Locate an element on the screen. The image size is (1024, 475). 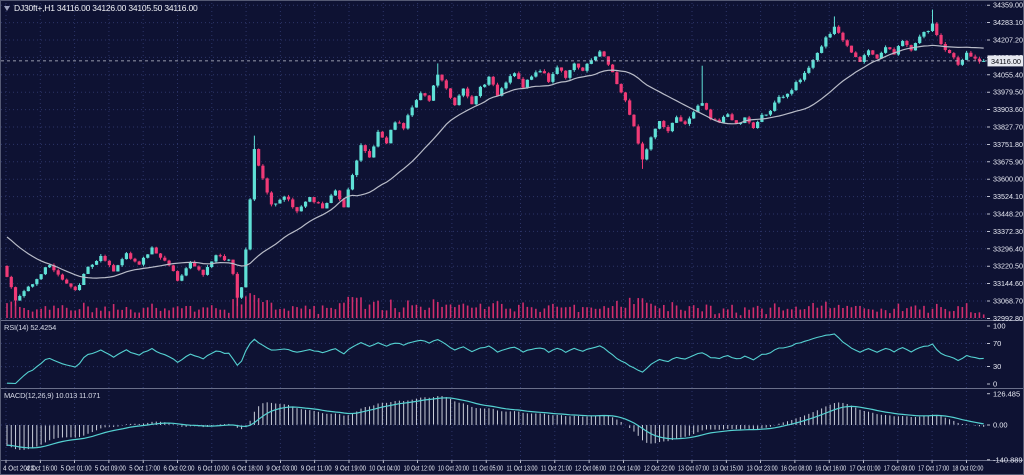
macd-tick-label: -140.889 is located at coordinates (1008, 459).